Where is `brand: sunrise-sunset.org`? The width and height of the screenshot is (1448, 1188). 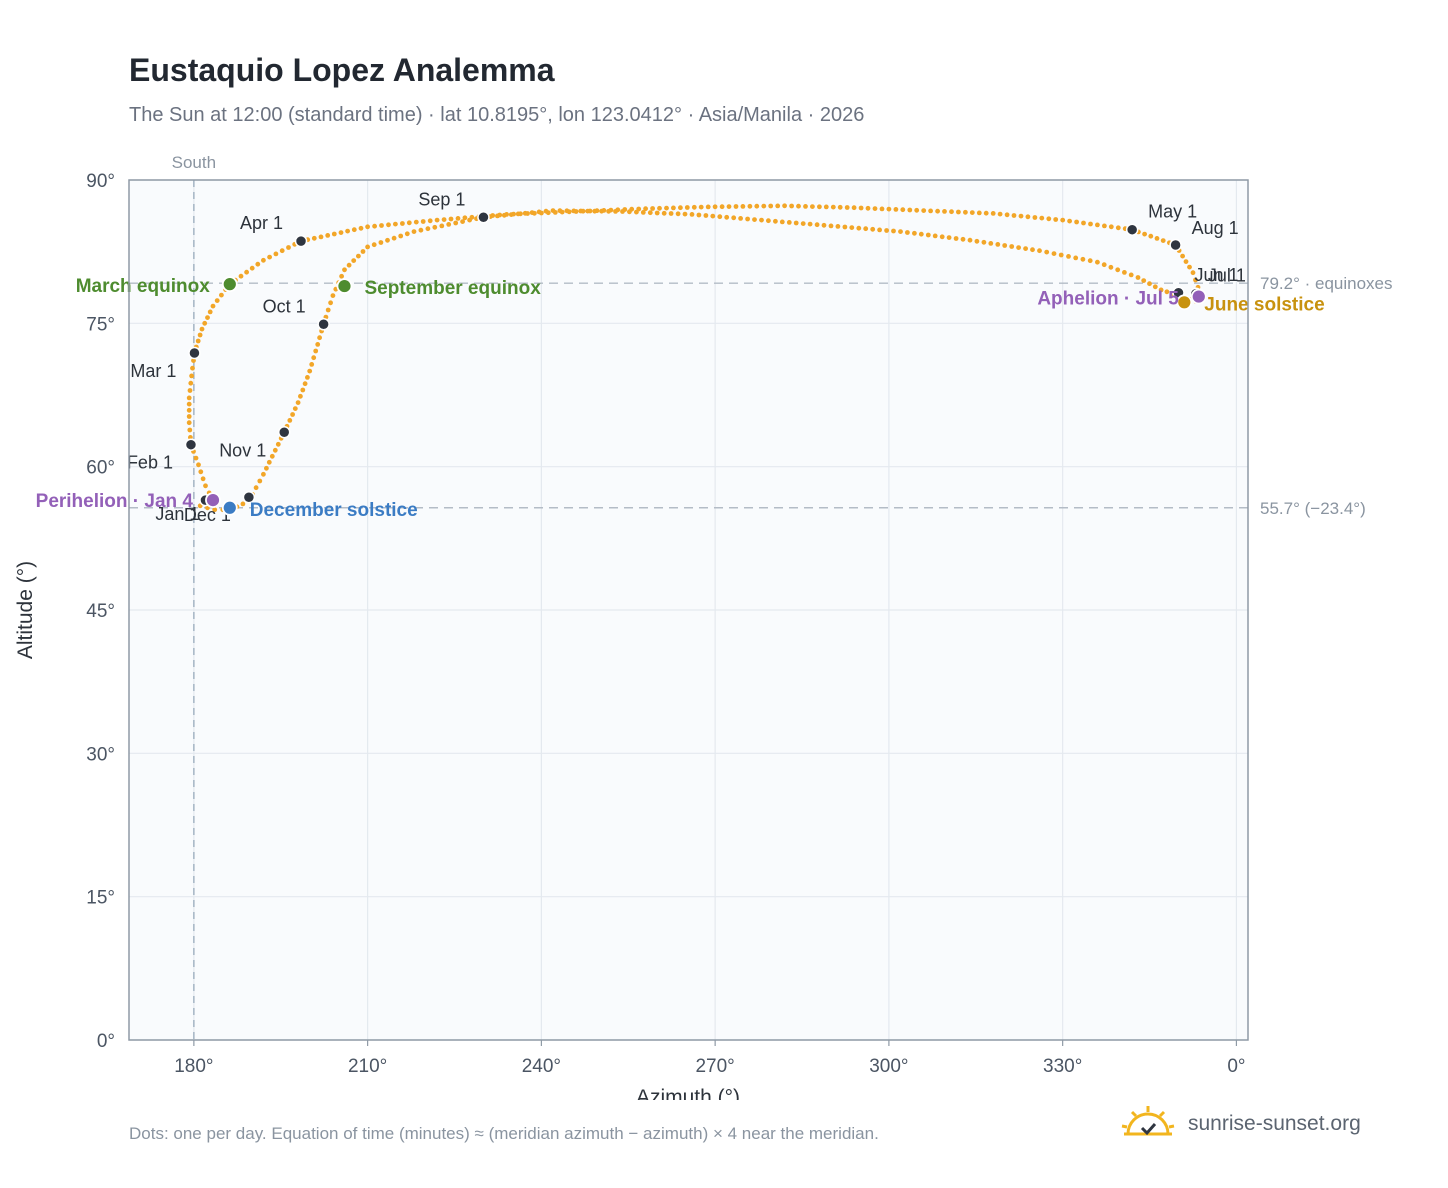 brand: sunrise-sunset.org is located at coordinates (1240, 1124).